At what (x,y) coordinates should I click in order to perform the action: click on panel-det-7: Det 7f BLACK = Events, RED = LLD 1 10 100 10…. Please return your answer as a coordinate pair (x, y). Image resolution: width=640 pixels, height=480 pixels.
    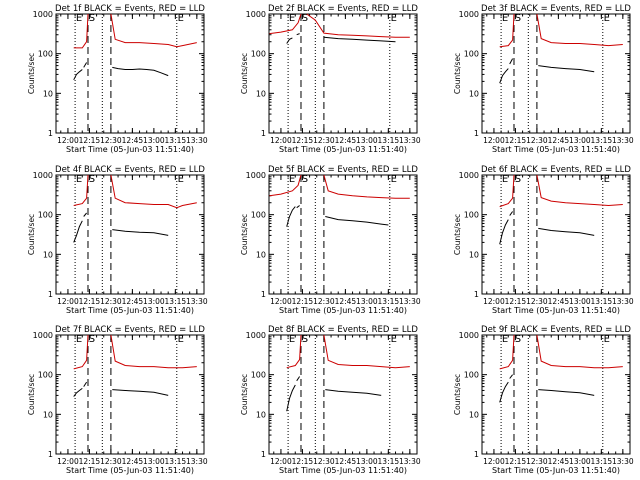
    Looking at the image, I should click on (117, 400).